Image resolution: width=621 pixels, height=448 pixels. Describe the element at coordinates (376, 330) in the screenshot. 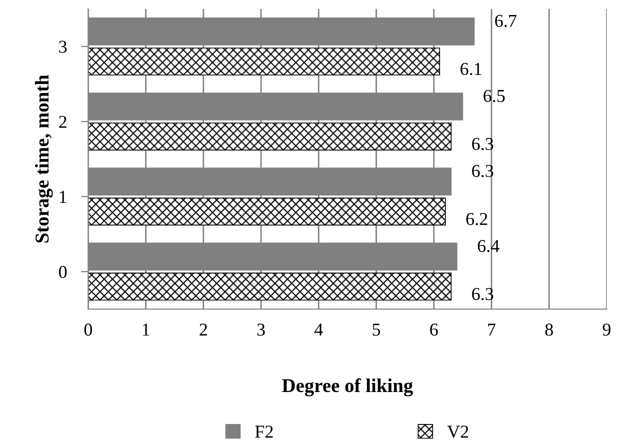

I see `x-tick-label: 5` at that location.